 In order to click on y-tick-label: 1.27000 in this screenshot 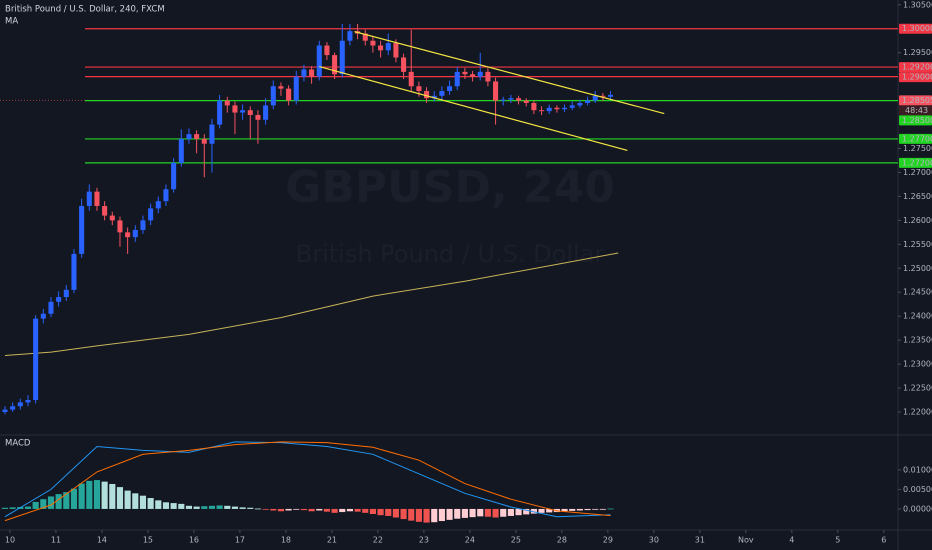, I will do `click(917, 172)`.